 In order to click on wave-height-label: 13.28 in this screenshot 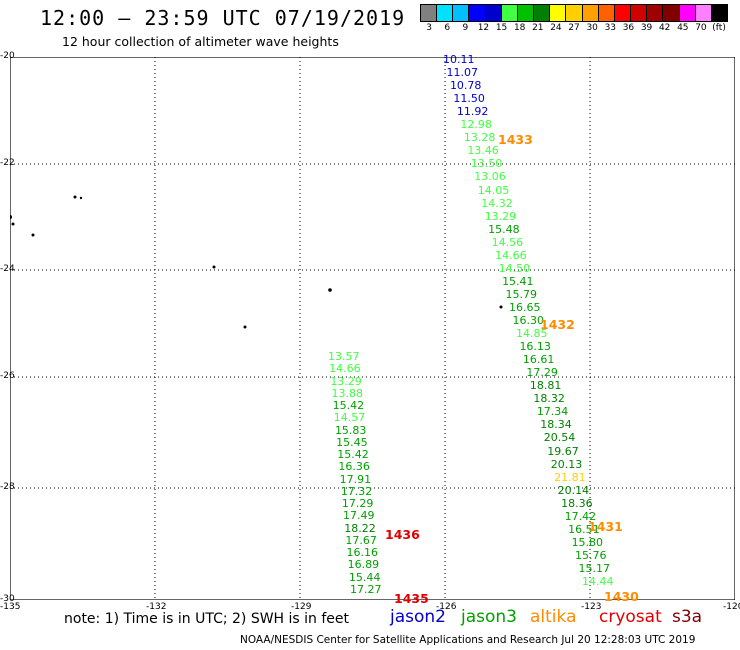, I will do `click(479, 138)`.